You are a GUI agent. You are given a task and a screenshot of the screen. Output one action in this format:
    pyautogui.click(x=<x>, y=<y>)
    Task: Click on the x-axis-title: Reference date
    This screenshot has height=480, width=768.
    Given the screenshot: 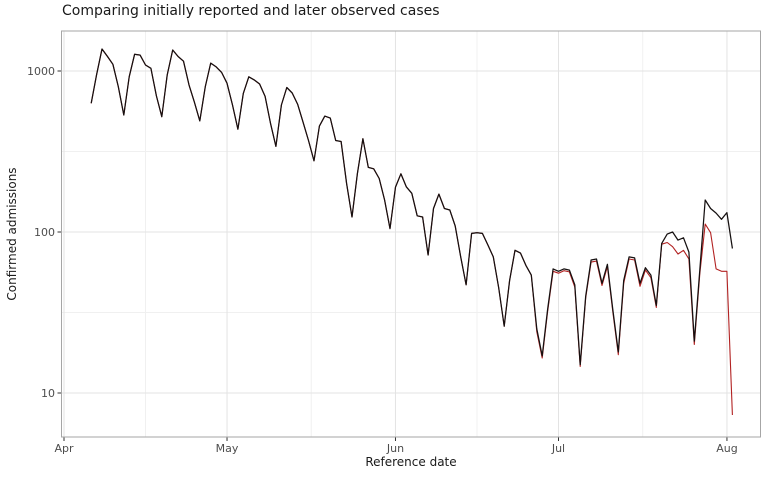 What is the action you would take?
    pyautogui.click(x=411, y=462)
    